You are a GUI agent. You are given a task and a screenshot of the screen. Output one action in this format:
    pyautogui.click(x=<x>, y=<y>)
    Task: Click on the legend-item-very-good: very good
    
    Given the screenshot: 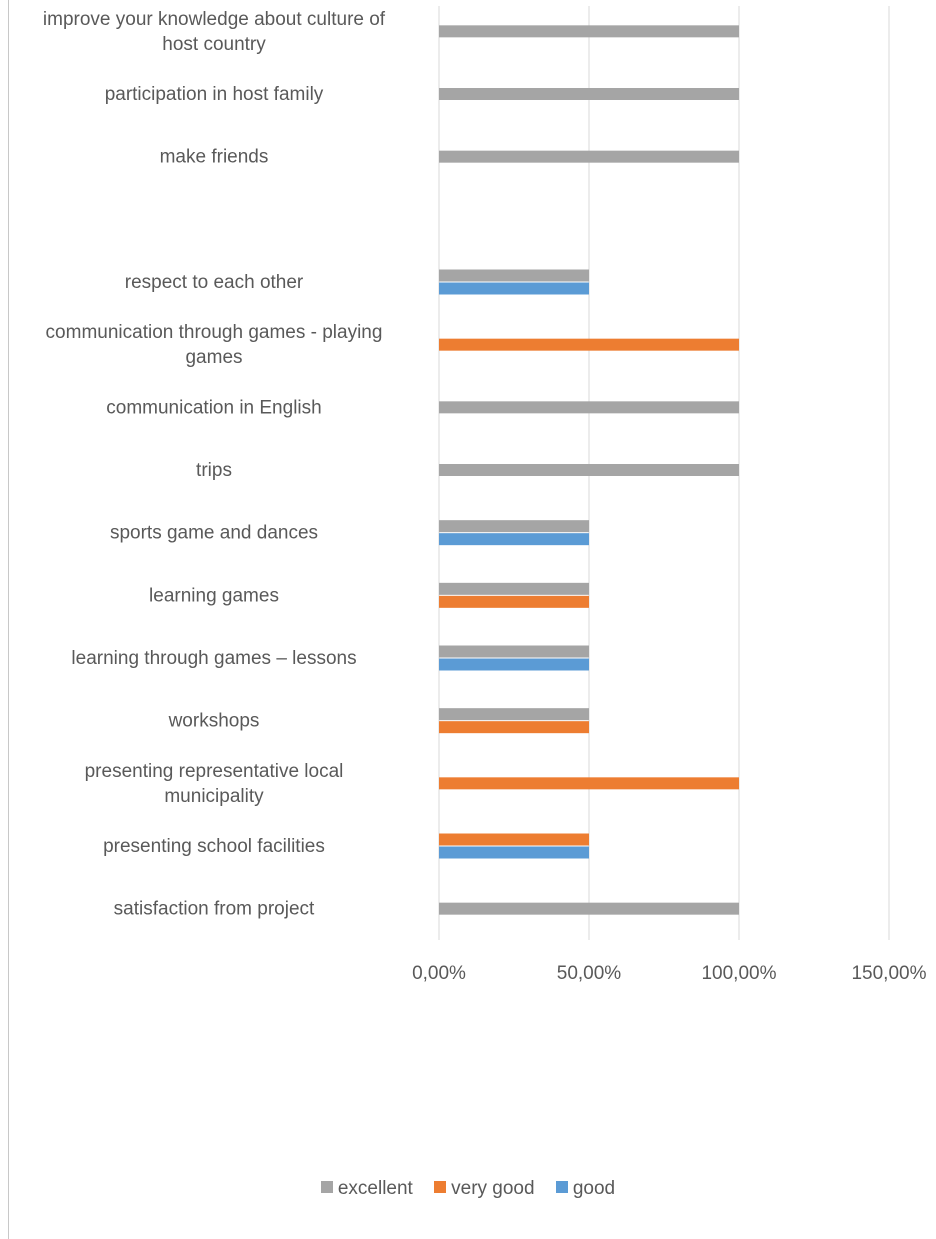 What is the action you would take?
    pyautogui.click(x=484, y=1189)
    